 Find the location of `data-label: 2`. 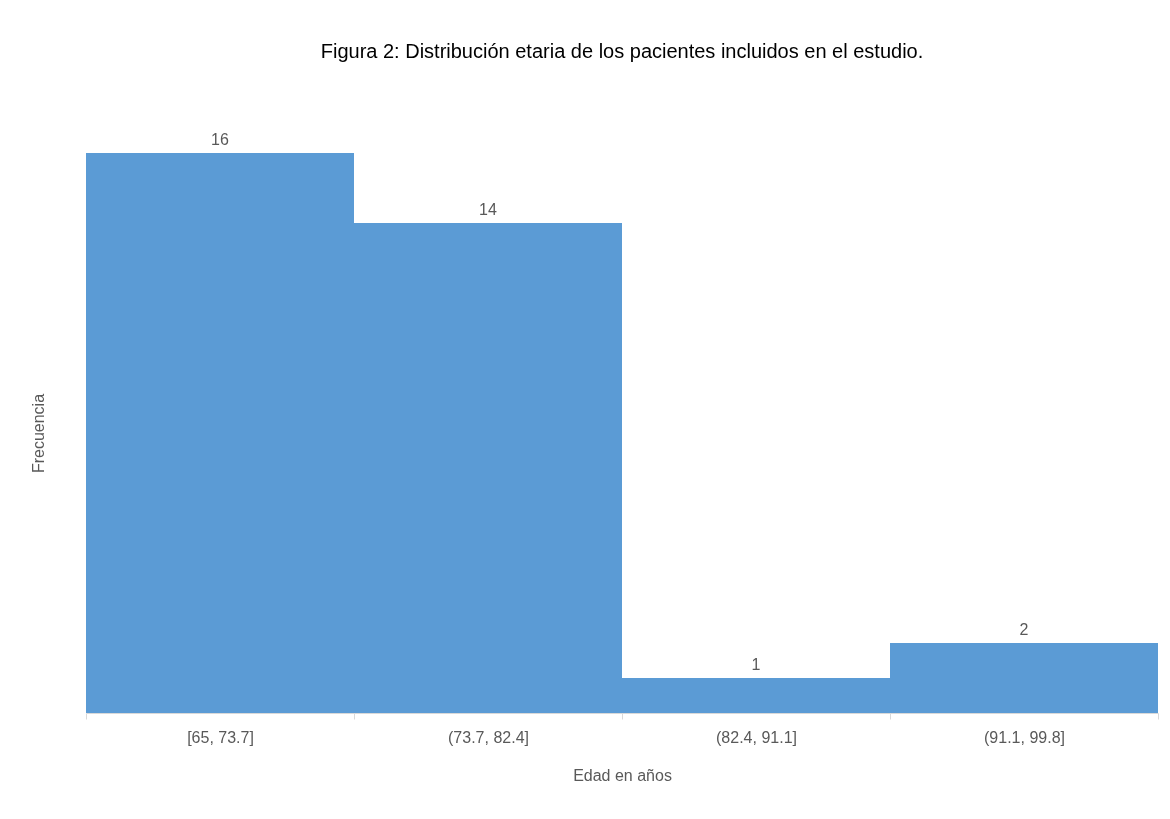

data-label: 2 is located at coordinates (1024, 629).